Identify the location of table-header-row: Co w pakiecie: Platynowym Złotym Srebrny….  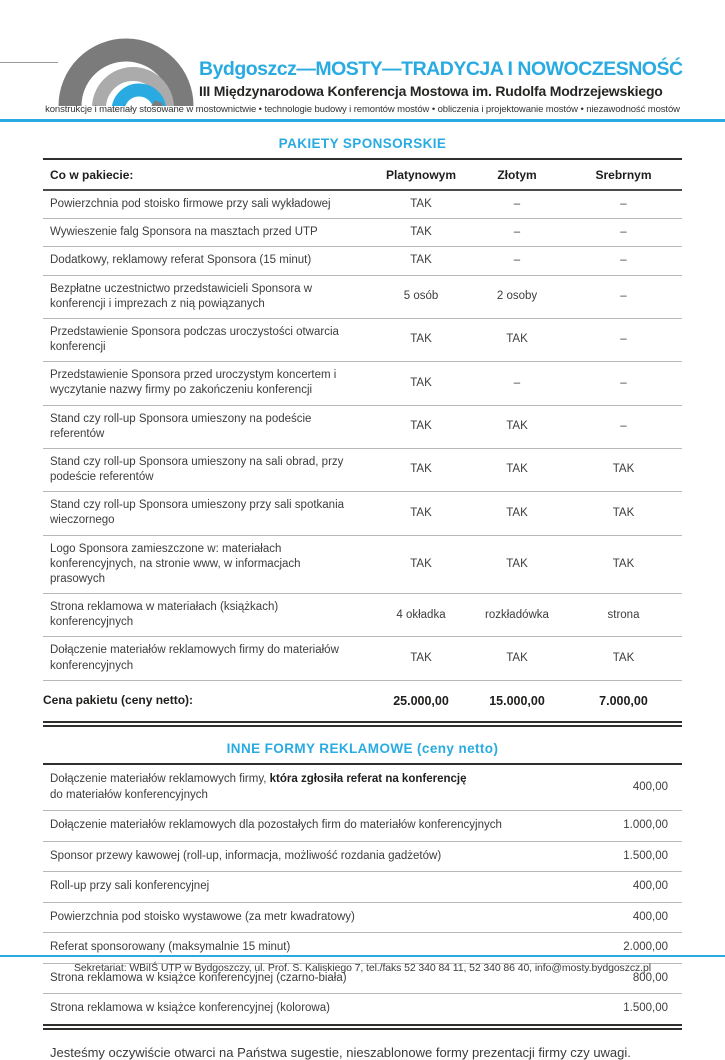
(362, 175).